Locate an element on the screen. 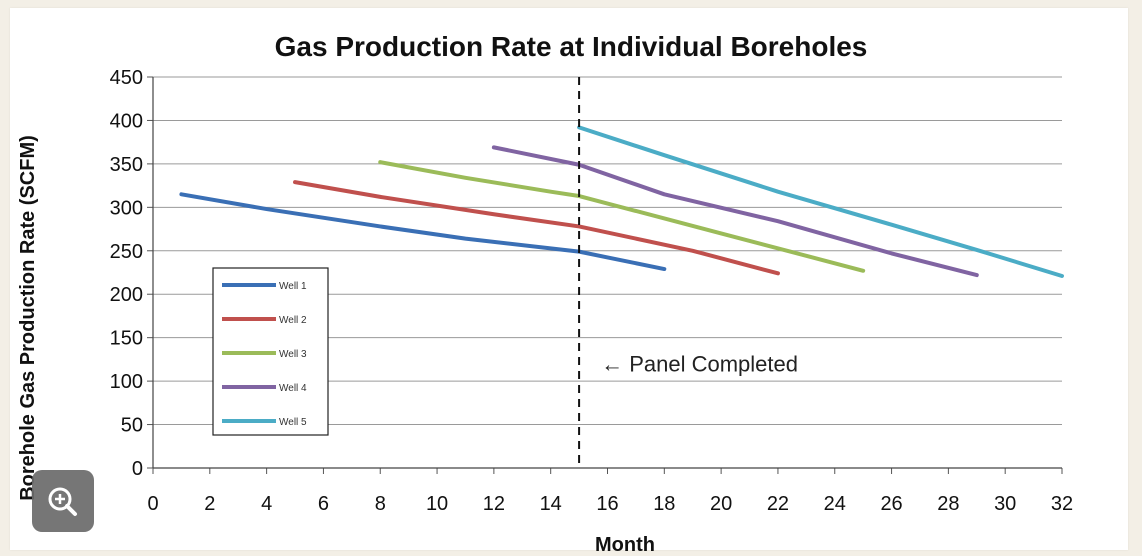  legend: Well 1 Well 2 Well 3 Well 4 Well 5 is located at coordinates (270, 351).